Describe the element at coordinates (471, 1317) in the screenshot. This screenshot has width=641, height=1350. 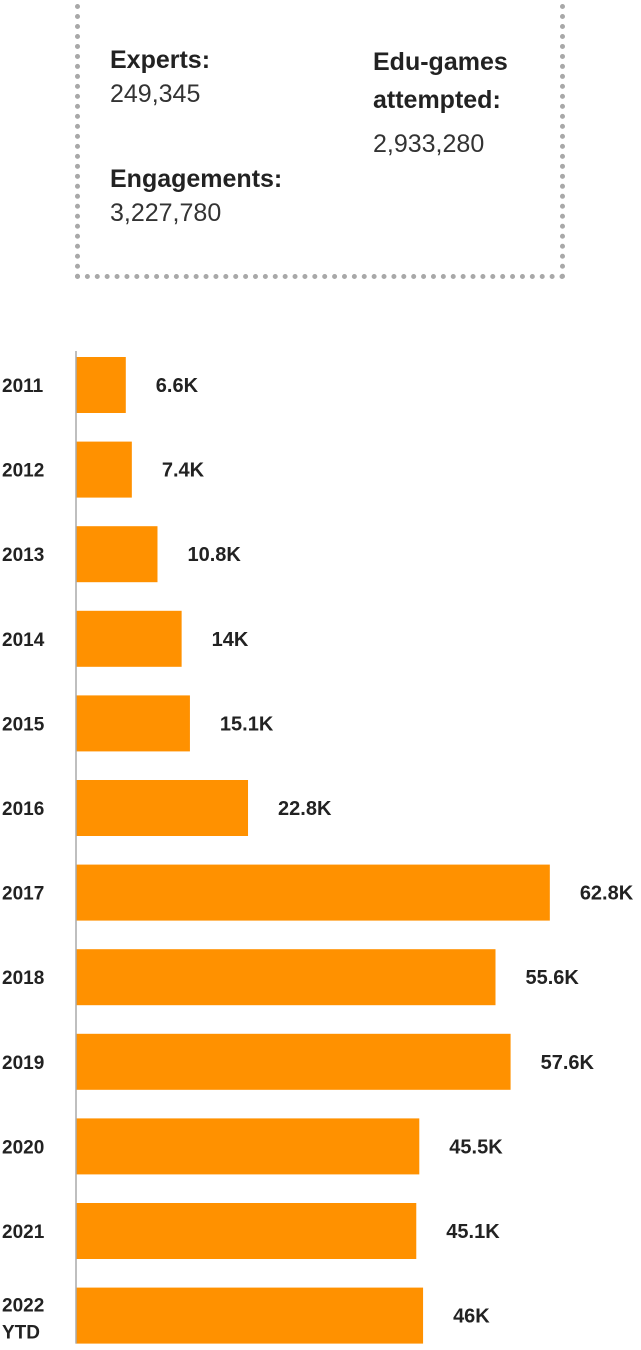
I see `value-label: 46K` at that location.